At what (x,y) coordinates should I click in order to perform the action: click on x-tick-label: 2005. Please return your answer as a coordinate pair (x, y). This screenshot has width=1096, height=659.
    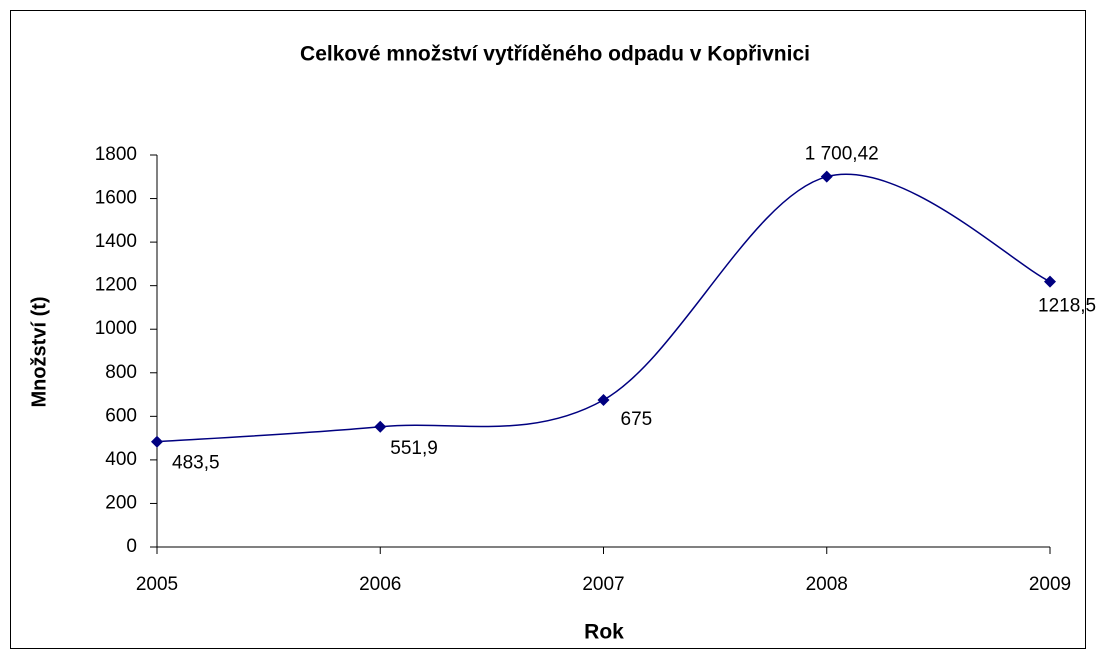
    Looking at the image, I should click on (157, 584).